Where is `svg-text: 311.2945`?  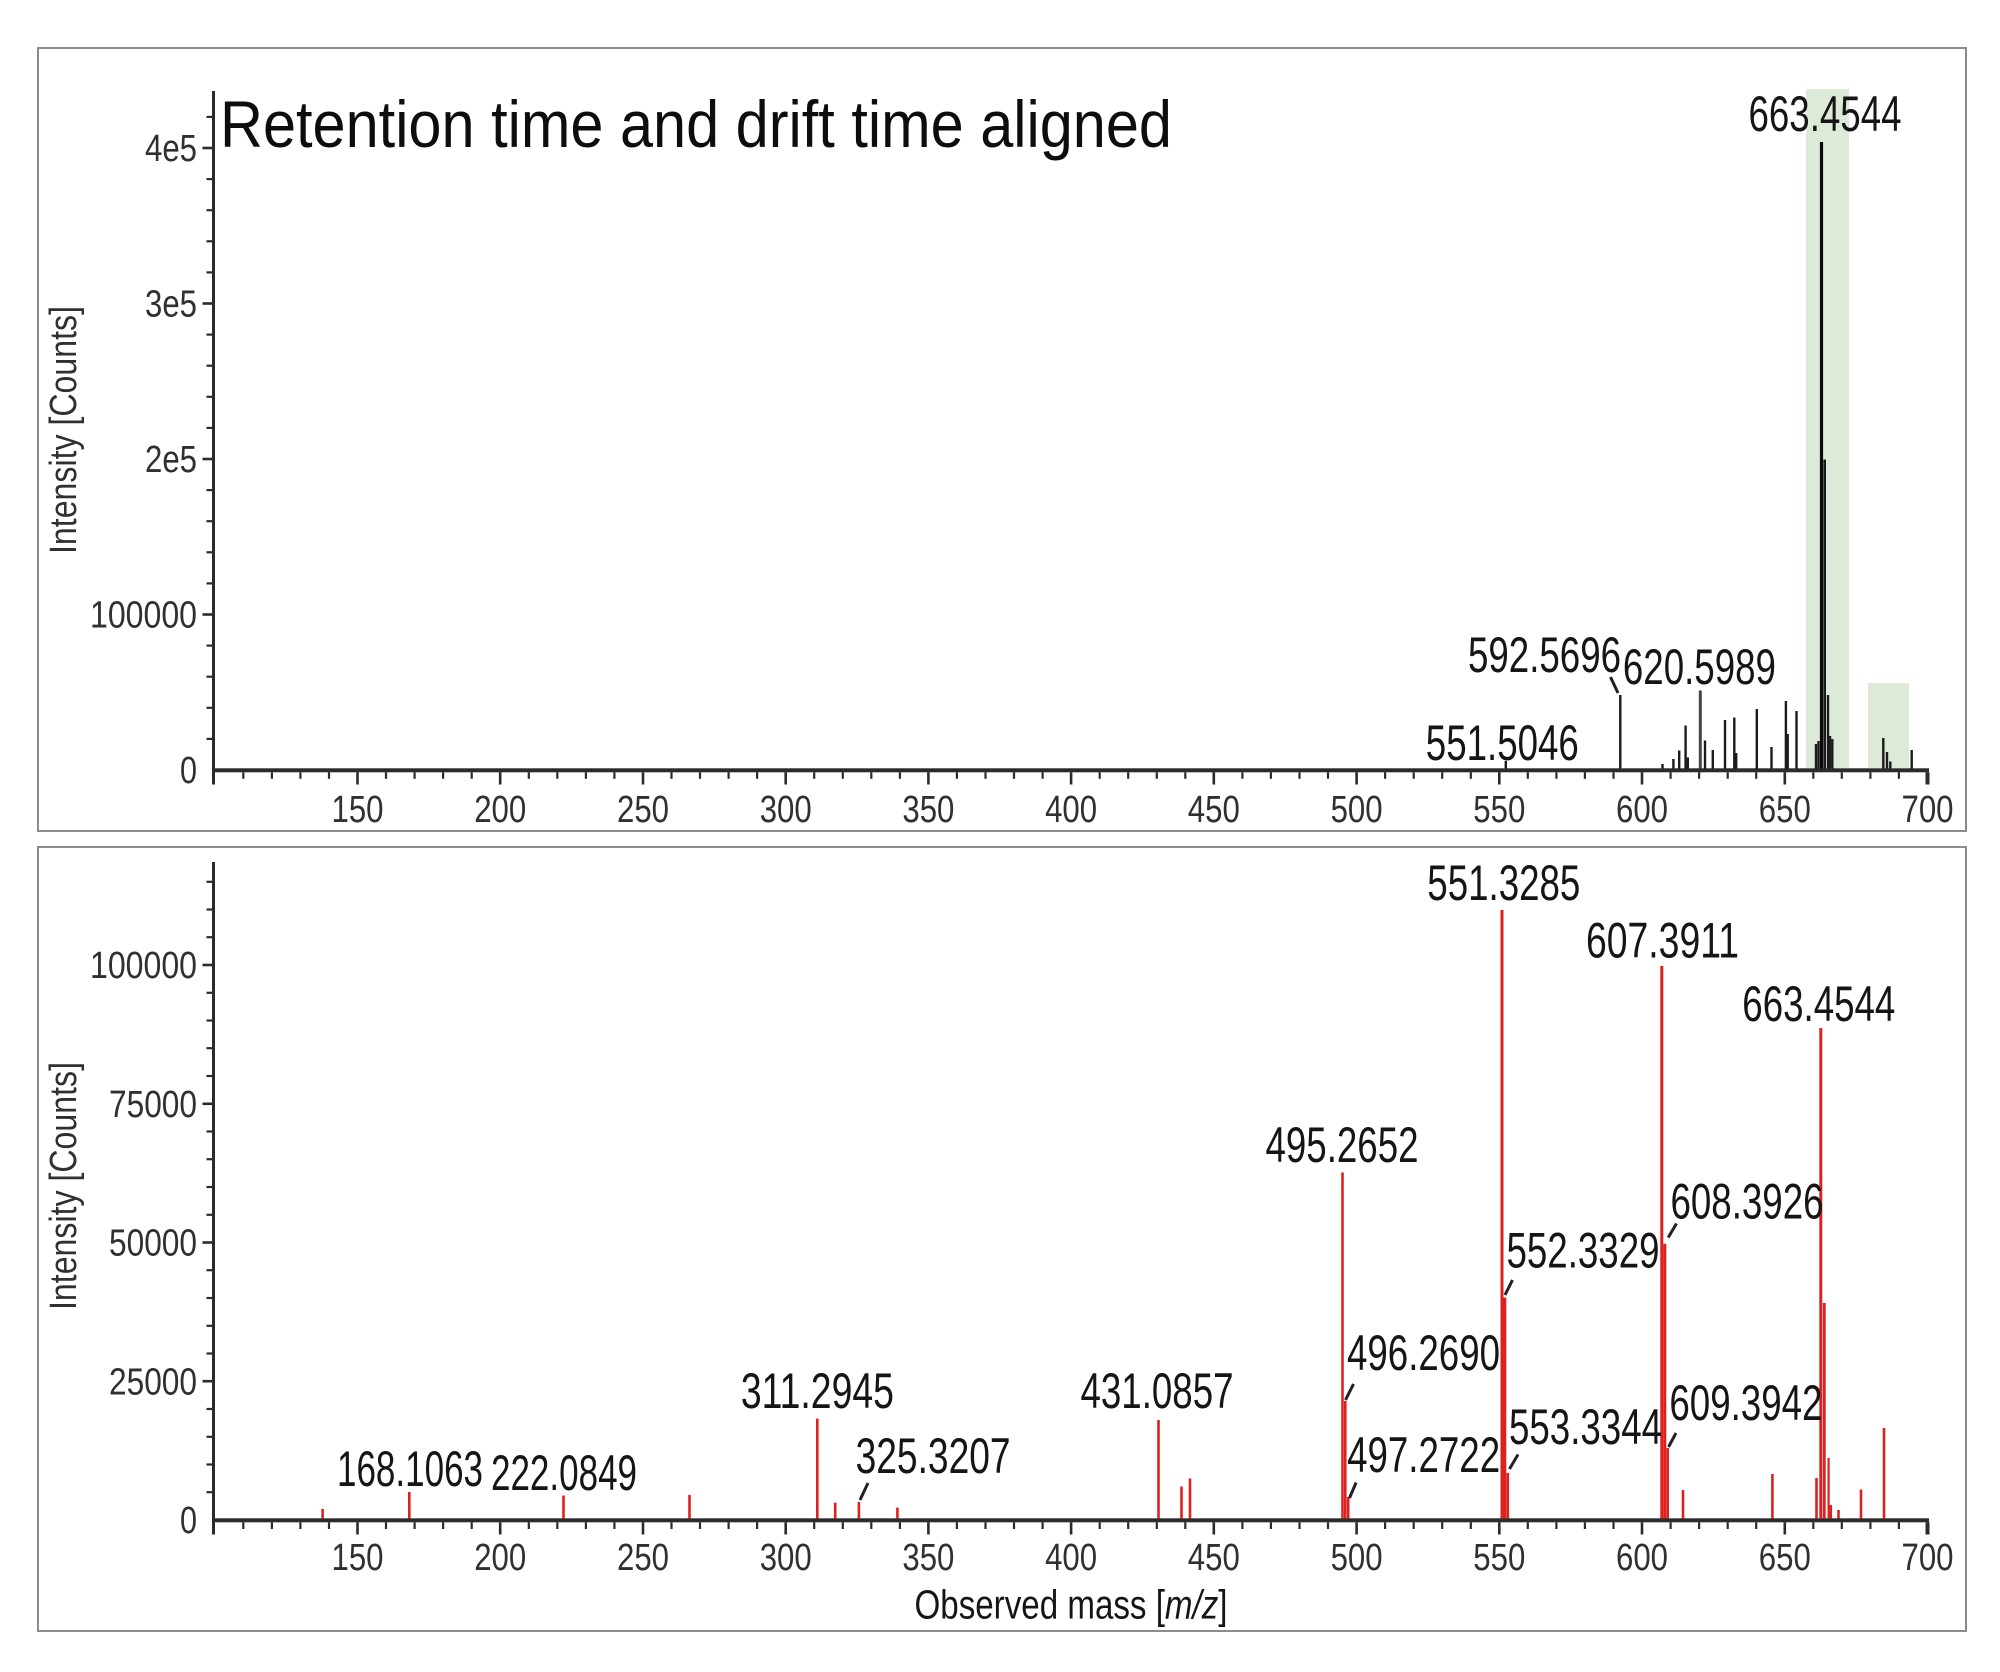 svg-text: 311.2945 is located at coordinates (817, 1391).